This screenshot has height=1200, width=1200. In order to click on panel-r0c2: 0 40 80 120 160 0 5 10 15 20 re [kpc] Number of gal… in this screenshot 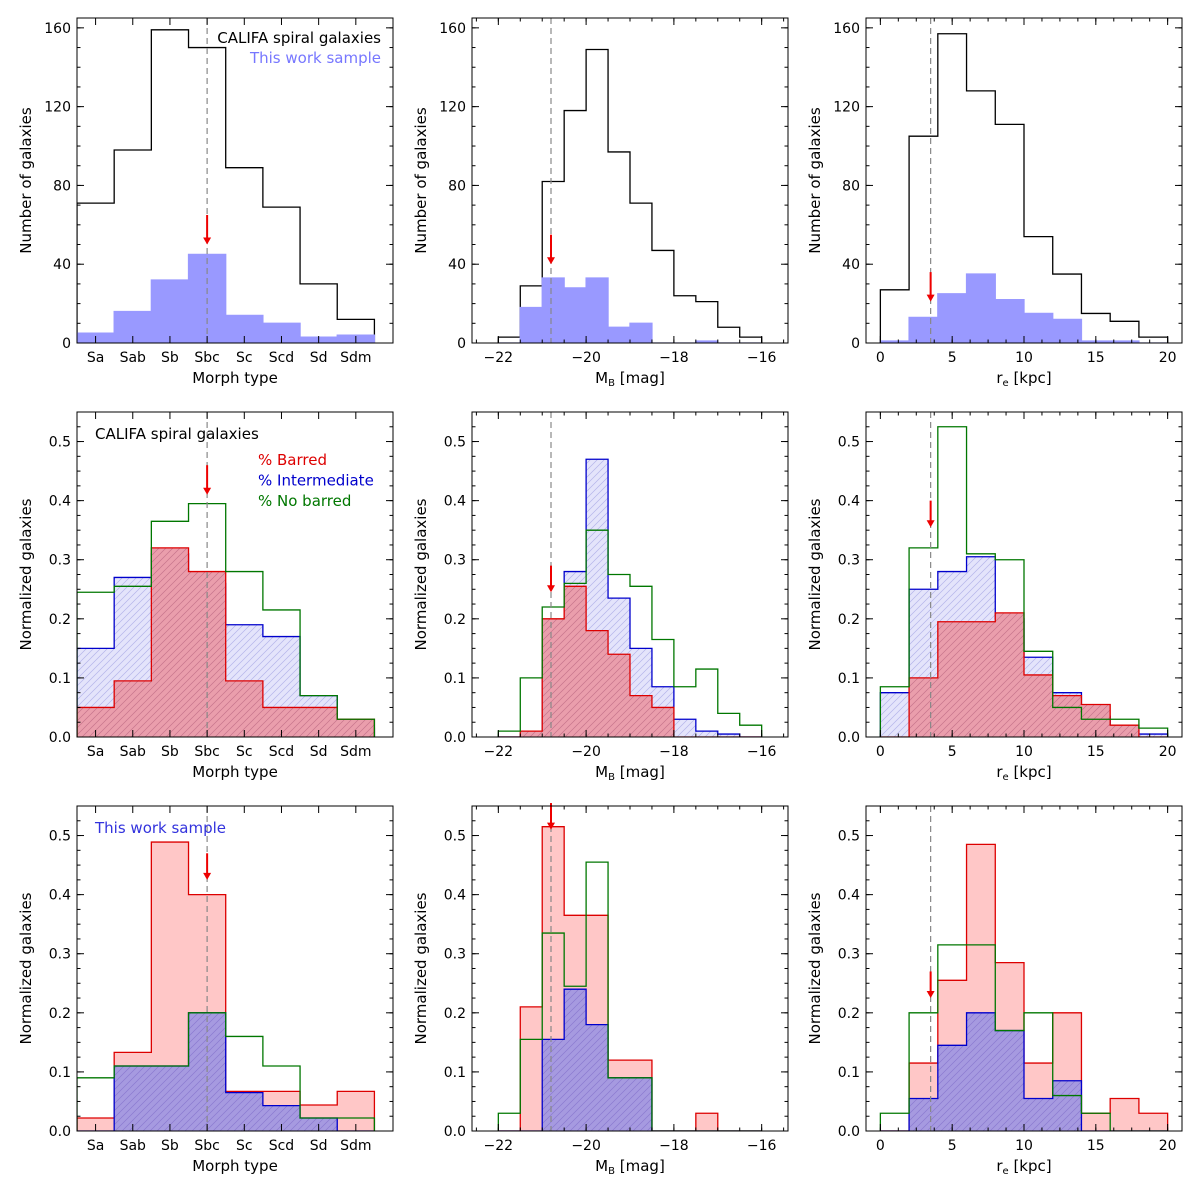, I will do `click(994, 203)`.